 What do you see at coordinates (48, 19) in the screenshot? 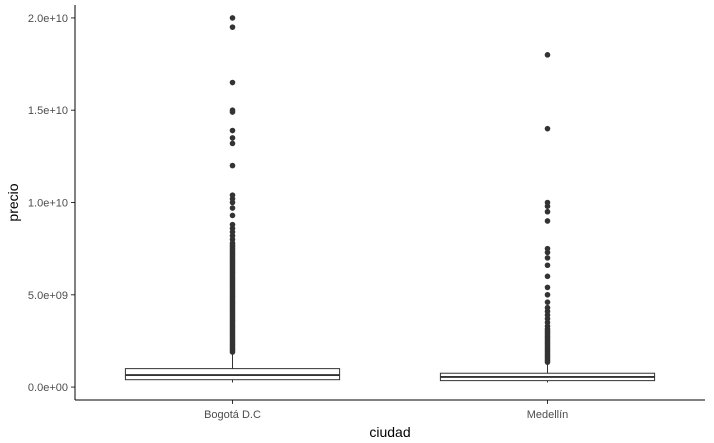
I see `y-tick-label: 2.0e+10` at bounding box center [48, 19].